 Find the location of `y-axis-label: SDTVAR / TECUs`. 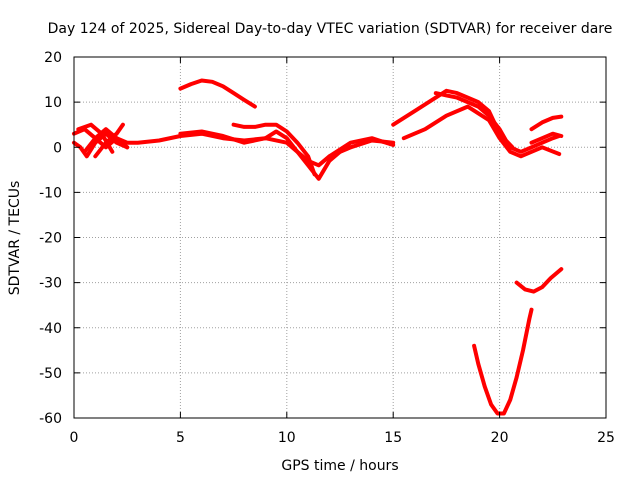

y-axis-label: SDTVAR / TECUs is located at coordinates (15, 238).